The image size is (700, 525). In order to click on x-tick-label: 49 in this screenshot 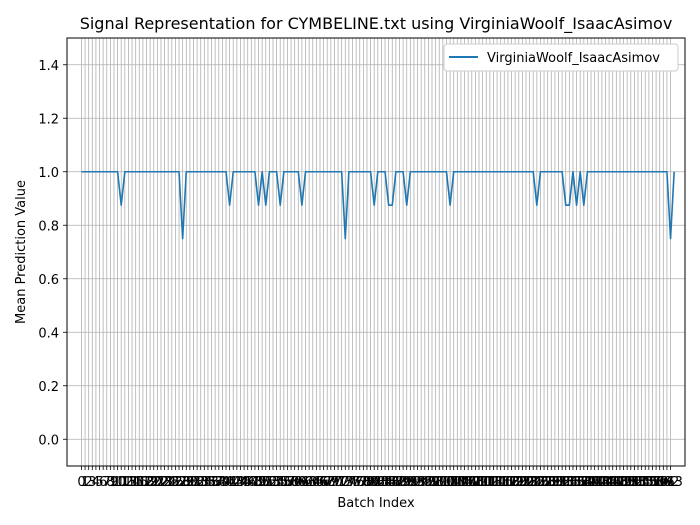, I will do `click(258, 482)`.